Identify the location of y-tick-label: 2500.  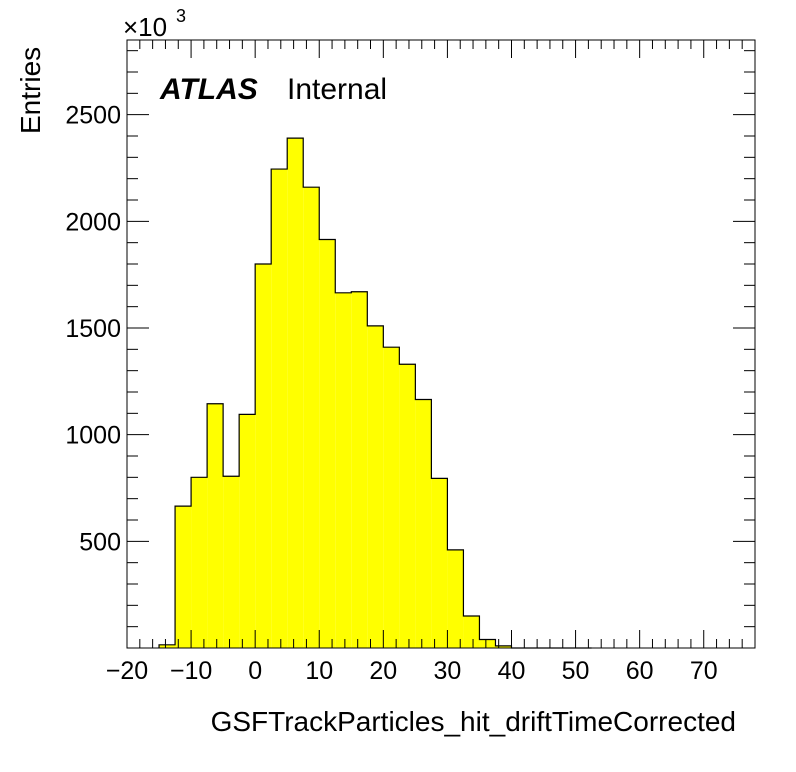
(93, 116).